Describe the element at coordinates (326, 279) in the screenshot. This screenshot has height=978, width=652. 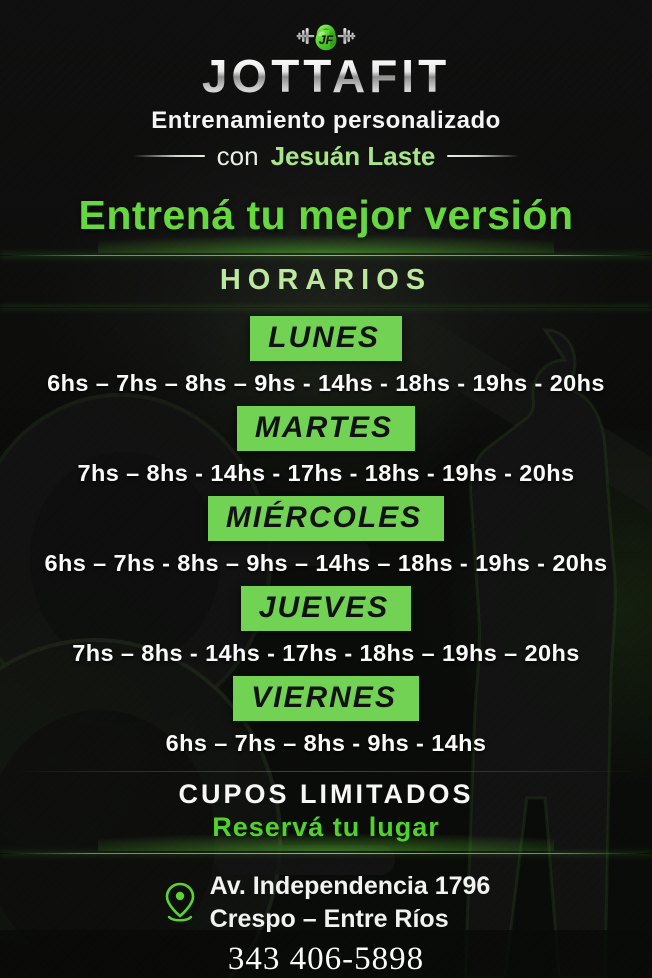
I see `schedule-heading: HORARIOS` at that location.